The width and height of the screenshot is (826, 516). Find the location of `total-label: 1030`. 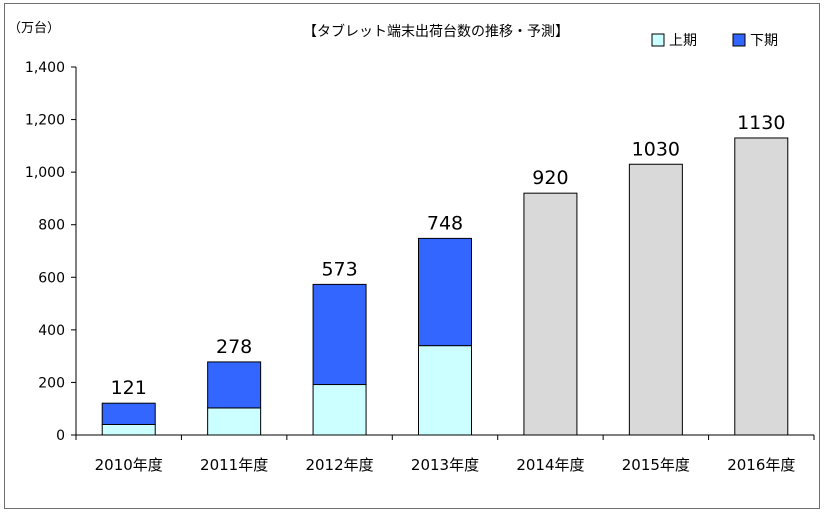

total-label: 1030 is located at coordinates (656, 149).